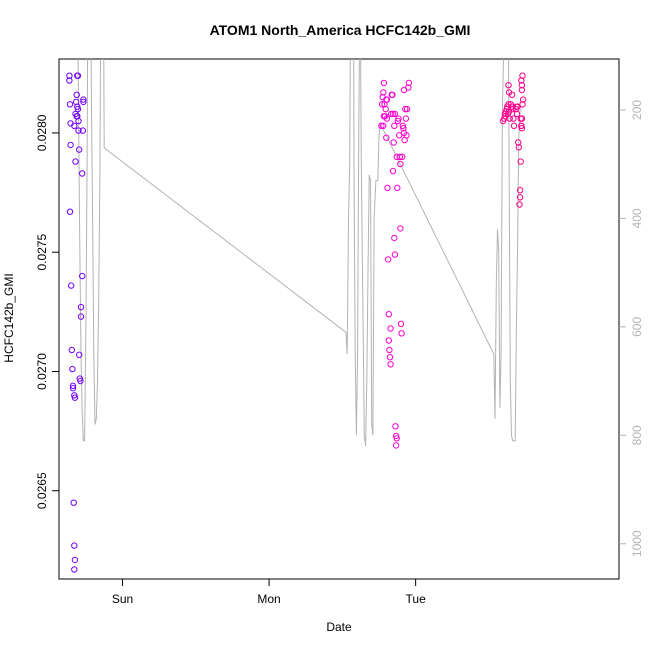  Describe the element at coordinates (340, 30) in the screenshot. I see `chart-title: ATOM1 North_America HCFC142b_GMI` at that location.